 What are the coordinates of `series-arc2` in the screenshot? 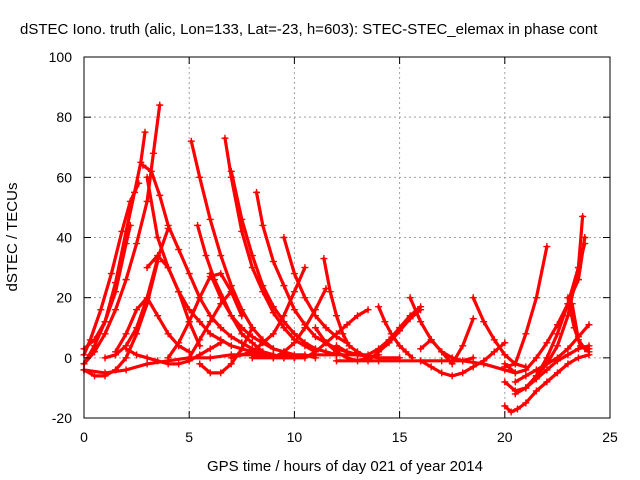 It's located at (114, 248).